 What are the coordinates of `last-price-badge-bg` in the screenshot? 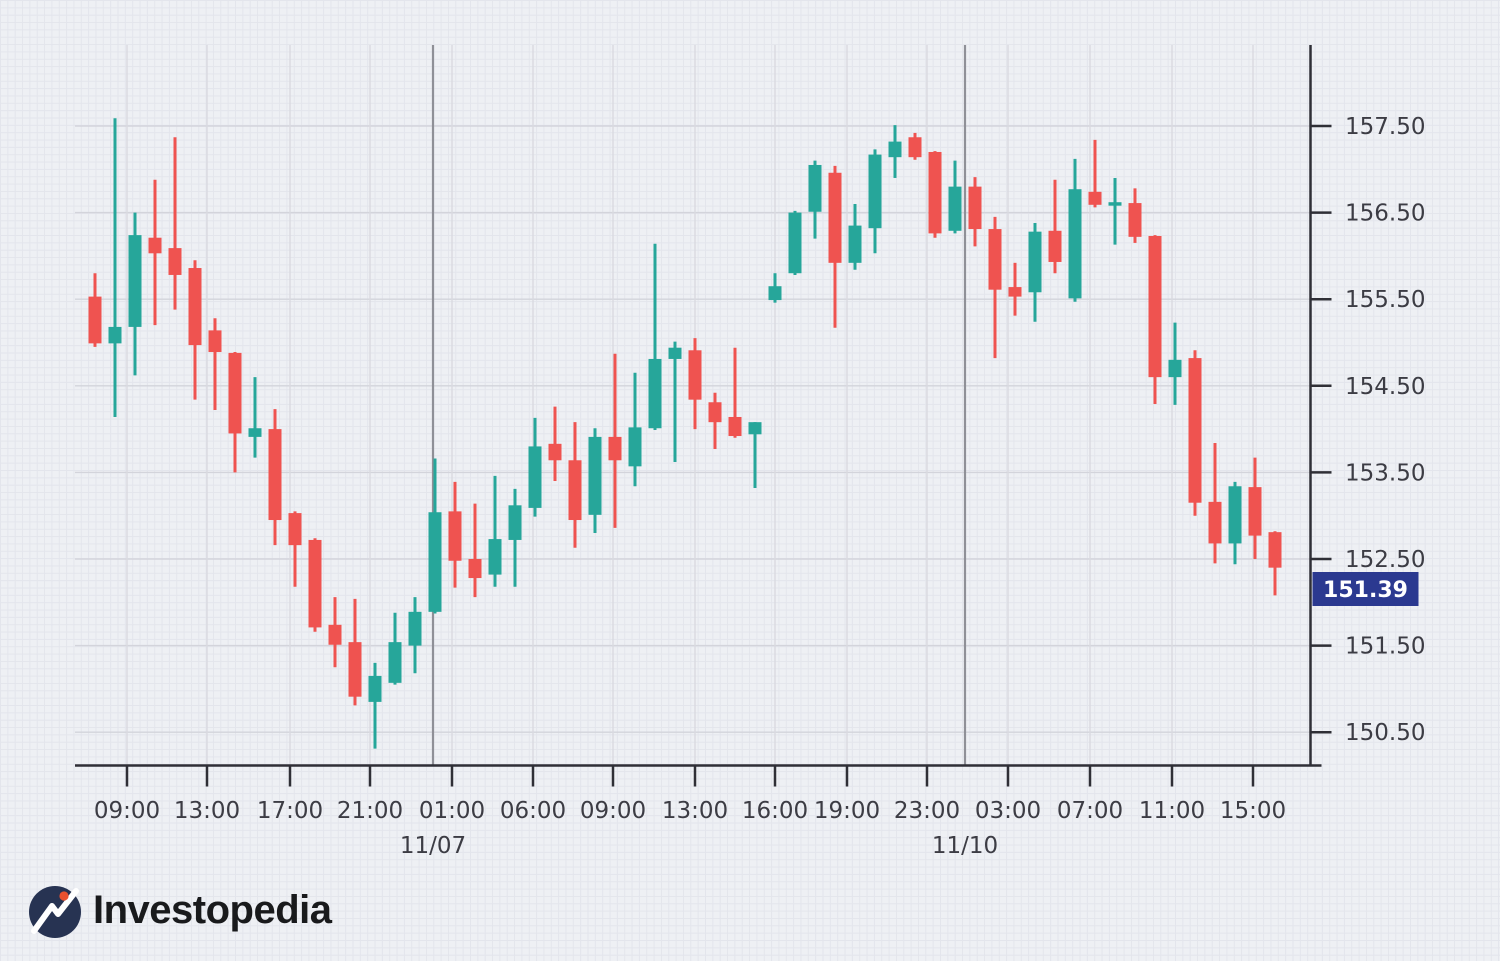 It's located at (1365, 589).